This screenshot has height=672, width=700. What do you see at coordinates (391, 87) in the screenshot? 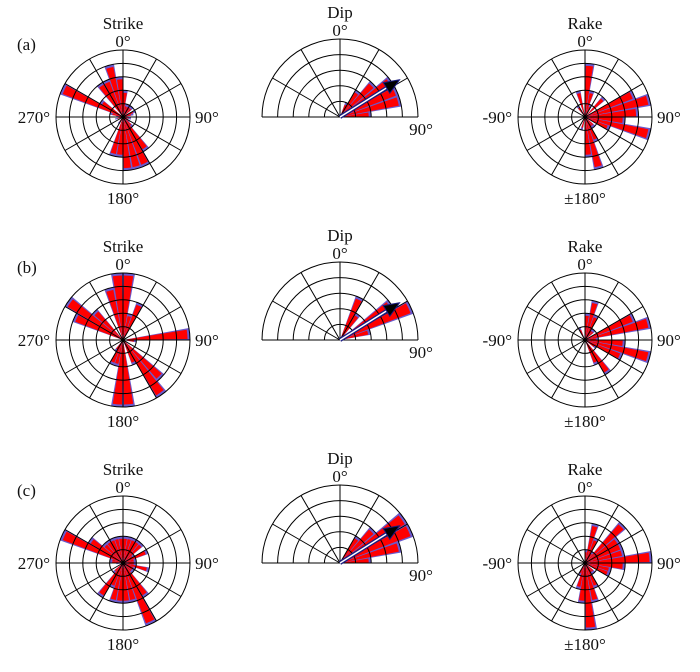
I see `mean-arrow-head` at bounding box center [391, 87].